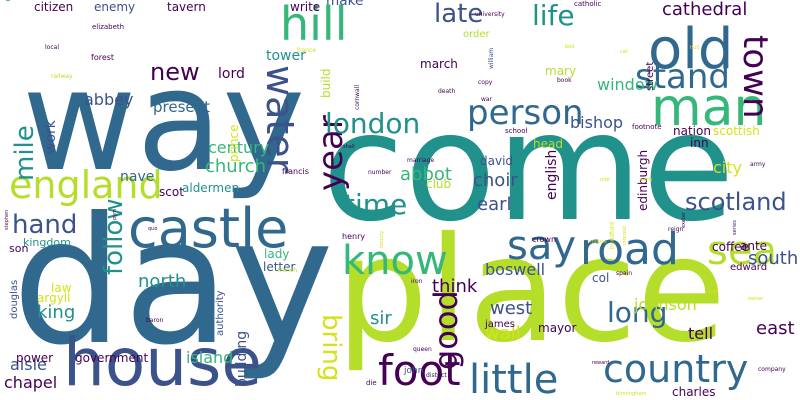 This screenshot has height=400, width=800. I want to click on word-university: university, so click(490, 14).